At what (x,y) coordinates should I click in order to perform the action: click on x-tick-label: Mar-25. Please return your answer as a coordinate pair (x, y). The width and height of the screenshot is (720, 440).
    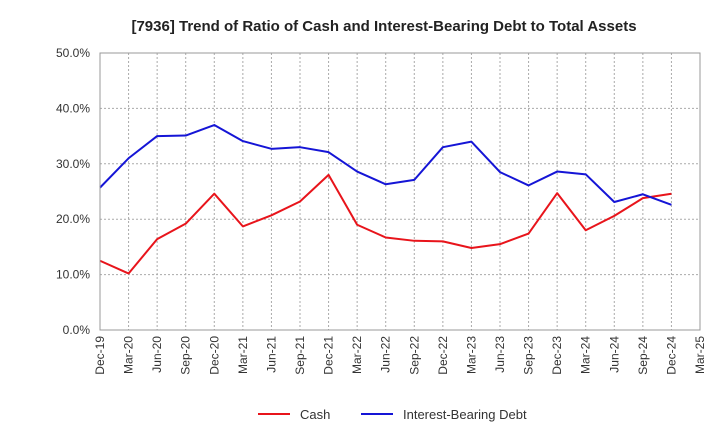
    Looking at the image, I should click on (700, 355).